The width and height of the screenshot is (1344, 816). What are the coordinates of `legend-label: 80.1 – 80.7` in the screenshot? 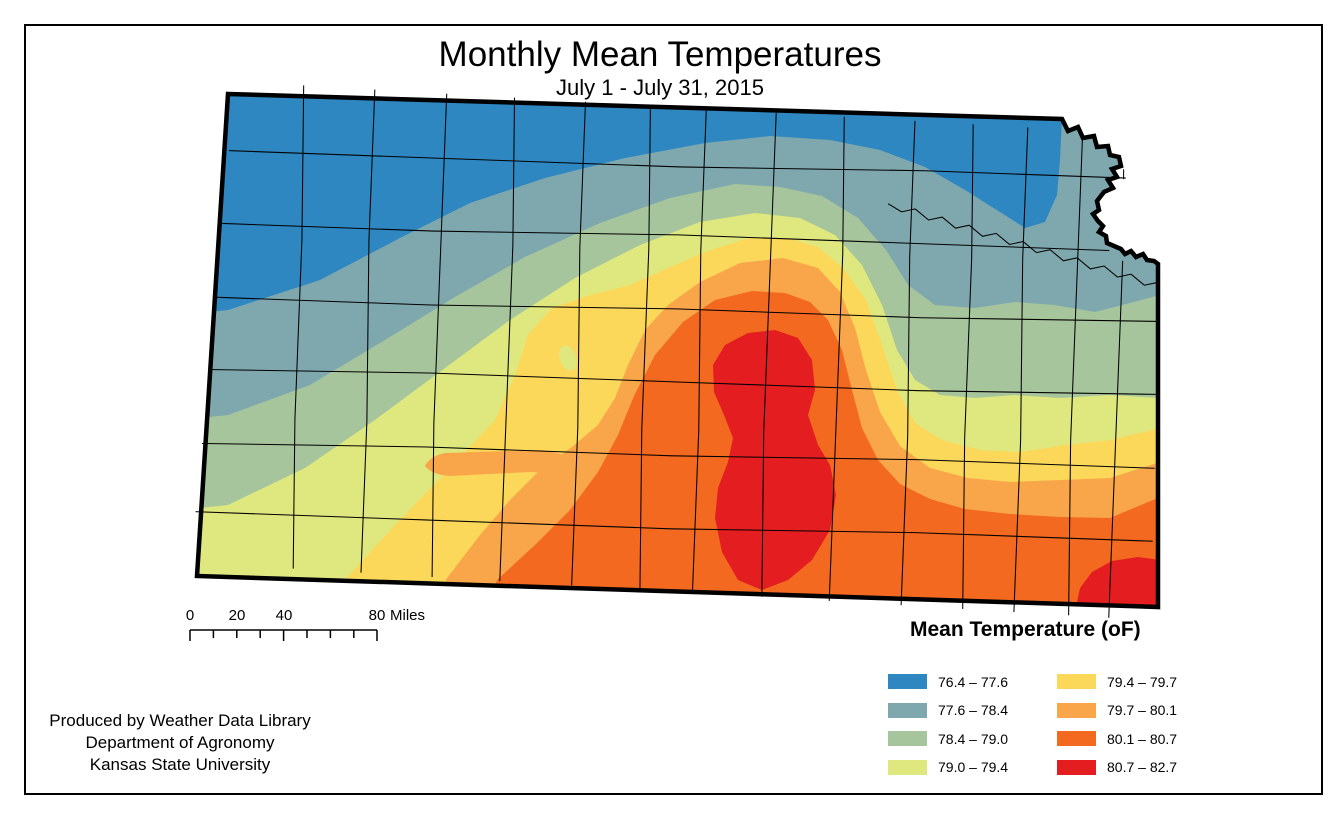 It's located at (1142, 738).